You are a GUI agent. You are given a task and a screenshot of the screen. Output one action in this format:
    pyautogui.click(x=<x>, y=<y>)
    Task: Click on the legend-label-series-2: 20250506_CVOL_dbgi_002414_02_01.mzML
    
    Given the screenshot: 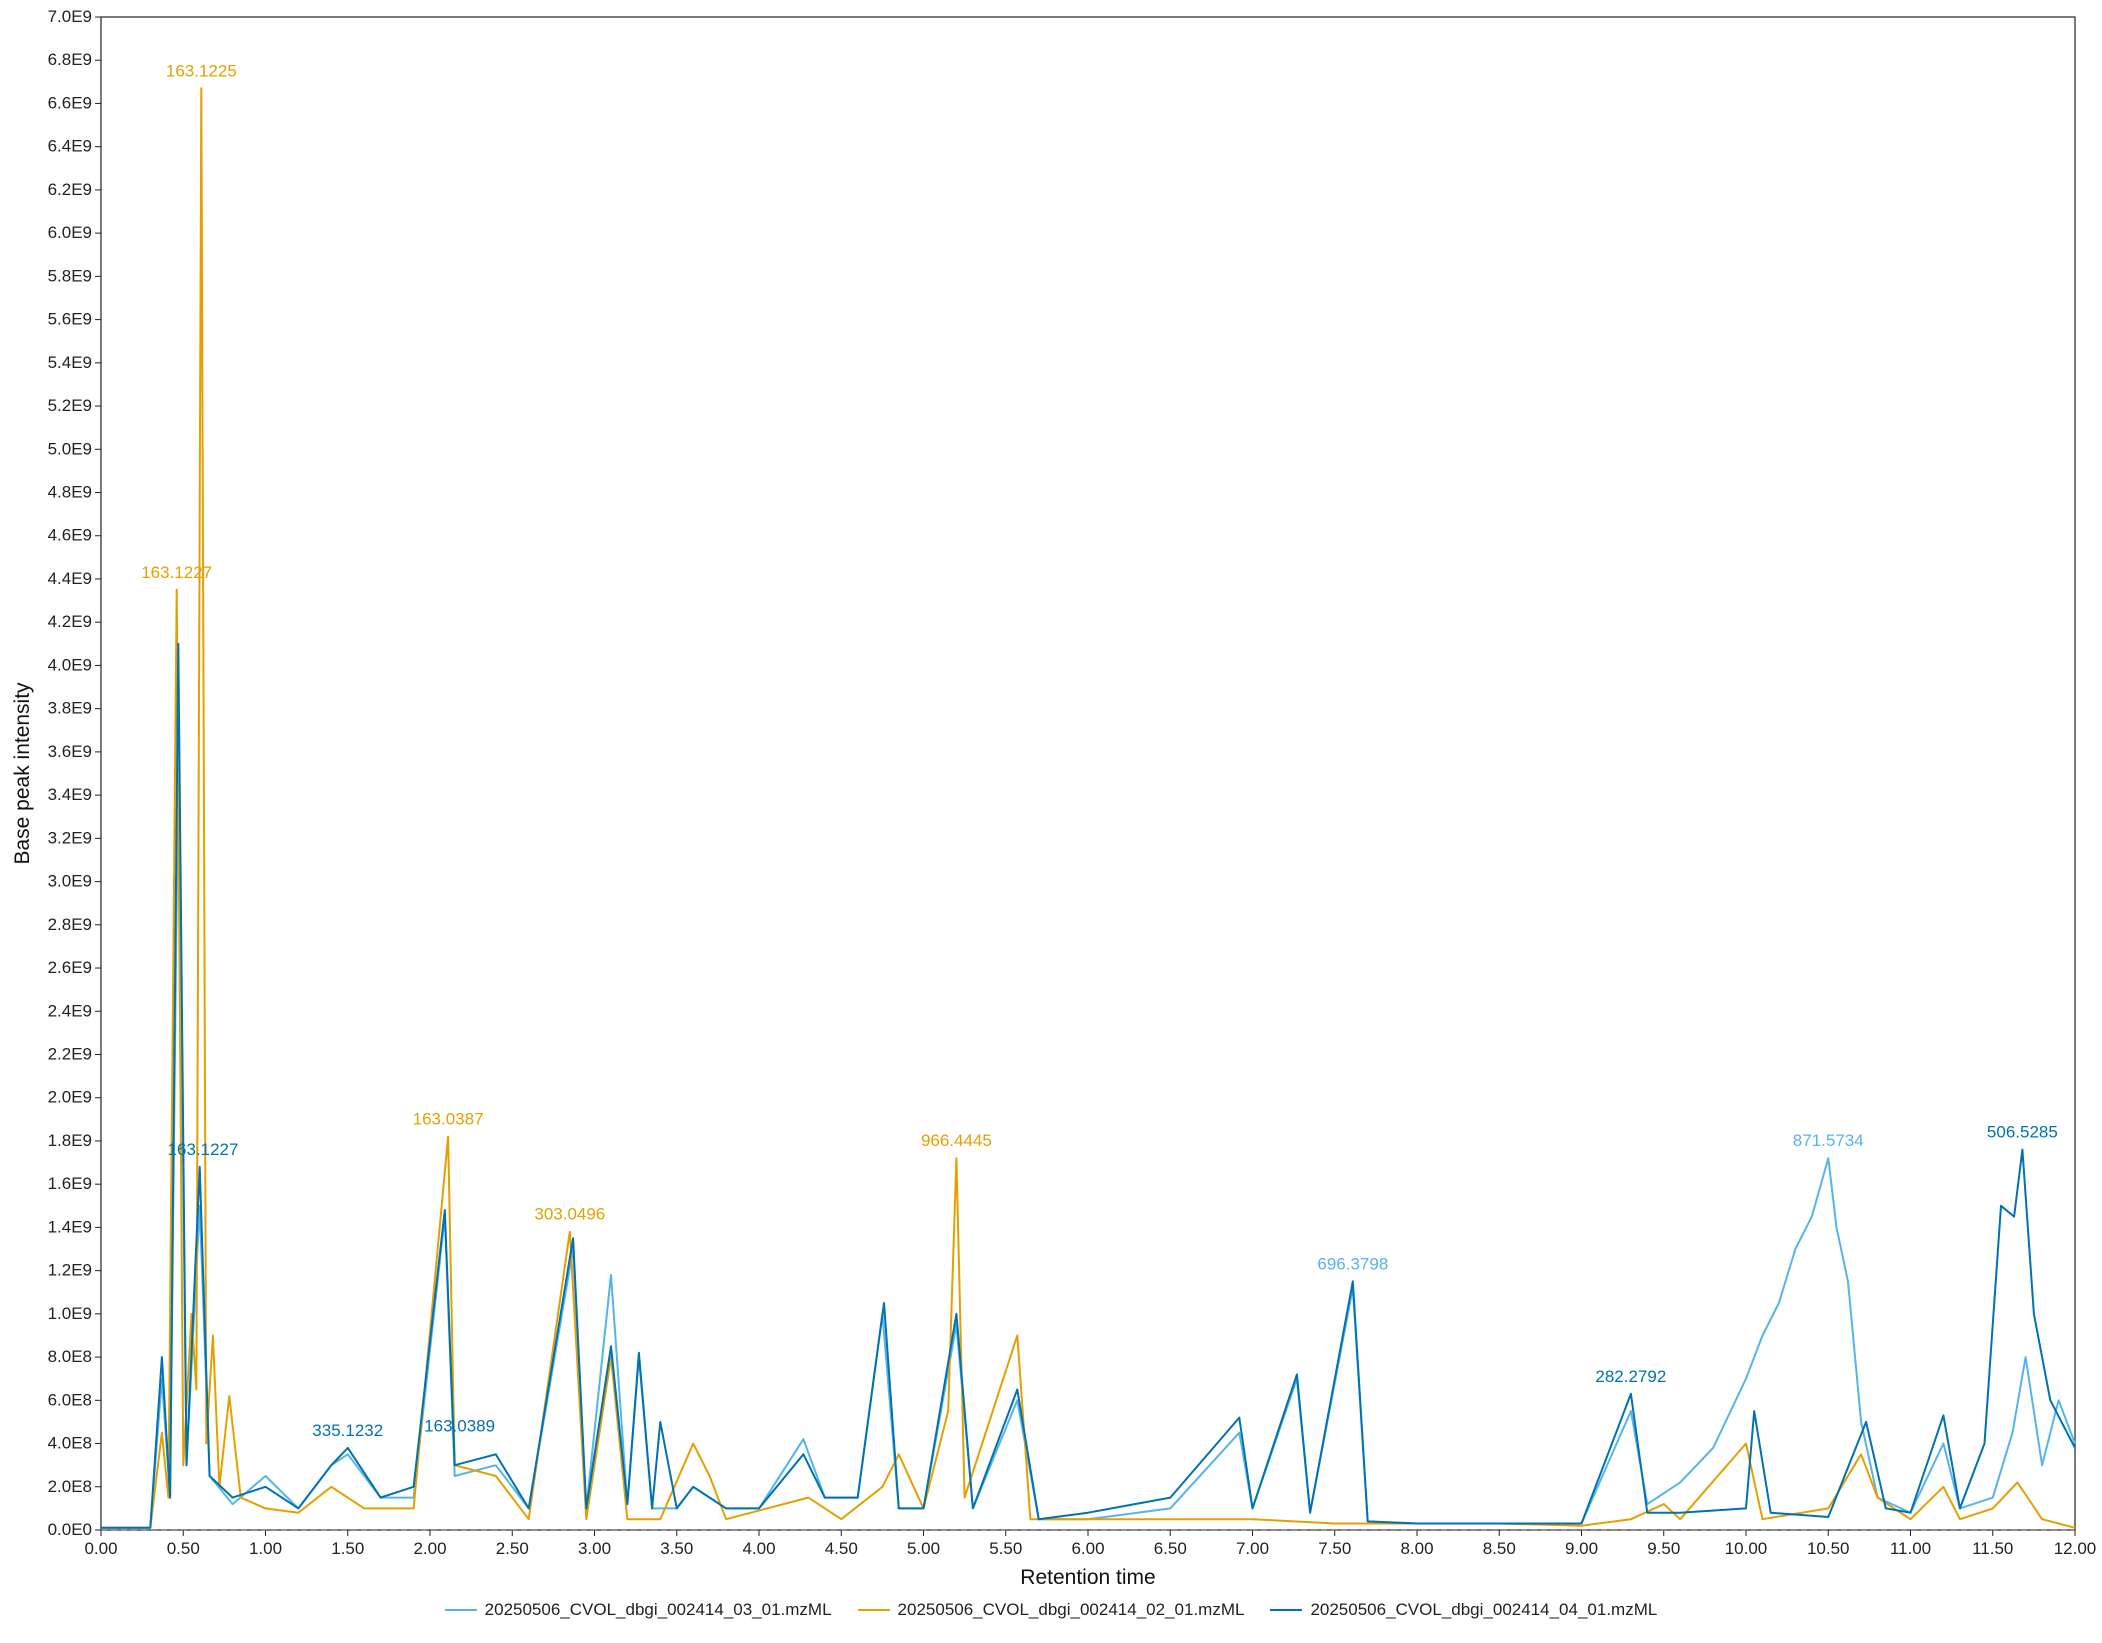 What is the action you would take?
    pyautogui.click(x=1071, y=1609)
    